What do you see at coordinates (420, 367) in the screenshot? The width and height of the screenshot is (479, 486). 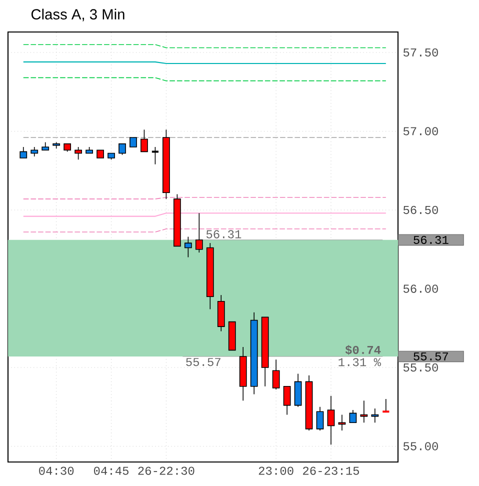 I see `y-tick-label: 55.50` at bounding box center [420, 367].